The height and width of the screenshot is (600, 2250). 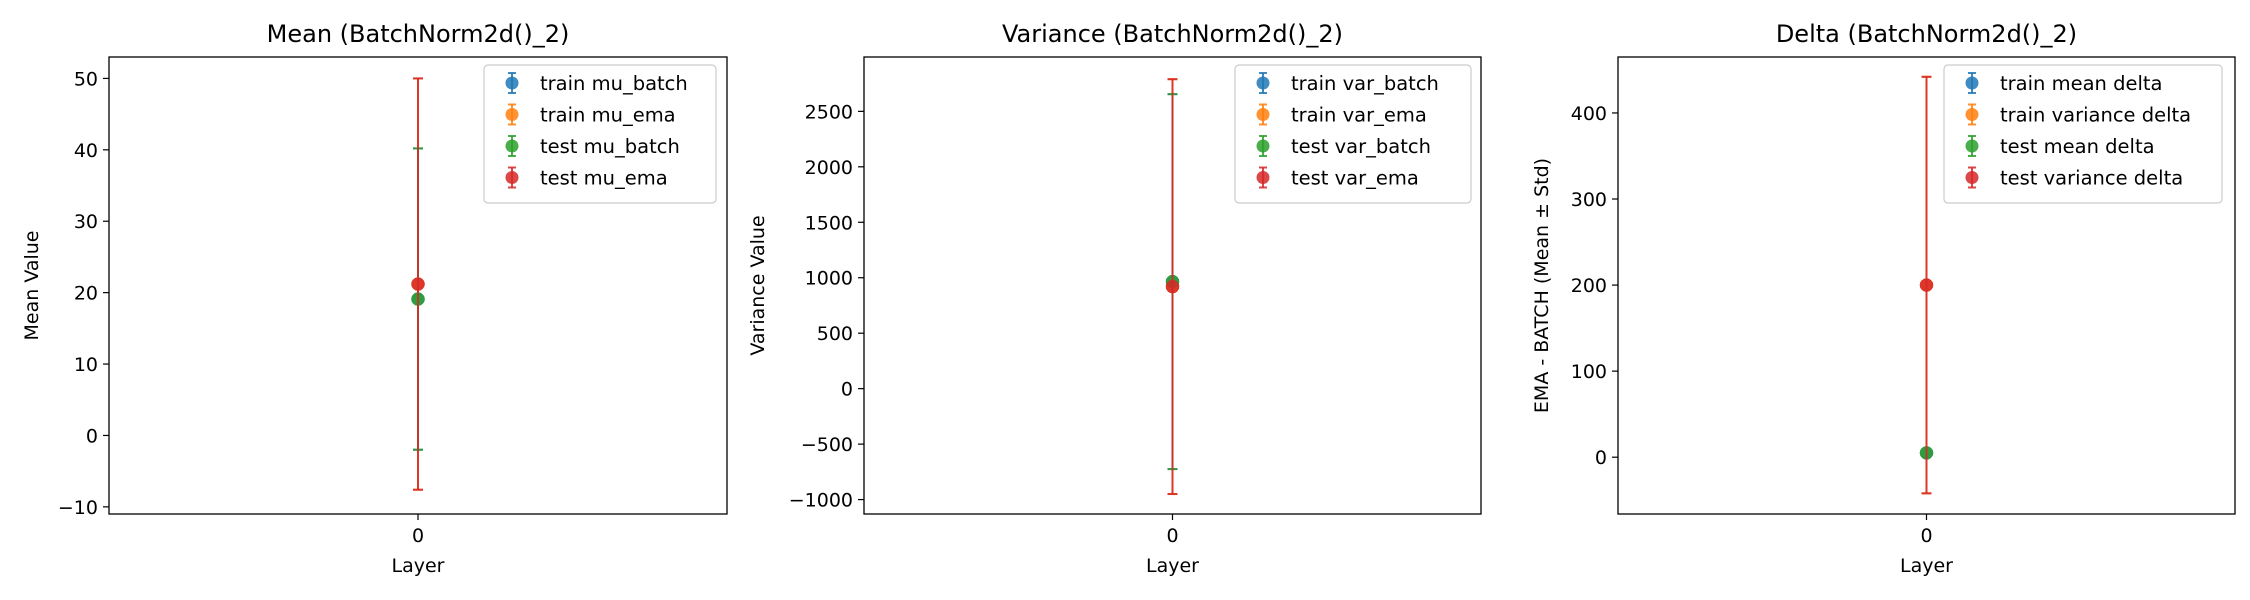 What do you see at coordinates (86, 365) in the screenshot?
I see `y-tick-label: 10` at bounding box center [86, 365].